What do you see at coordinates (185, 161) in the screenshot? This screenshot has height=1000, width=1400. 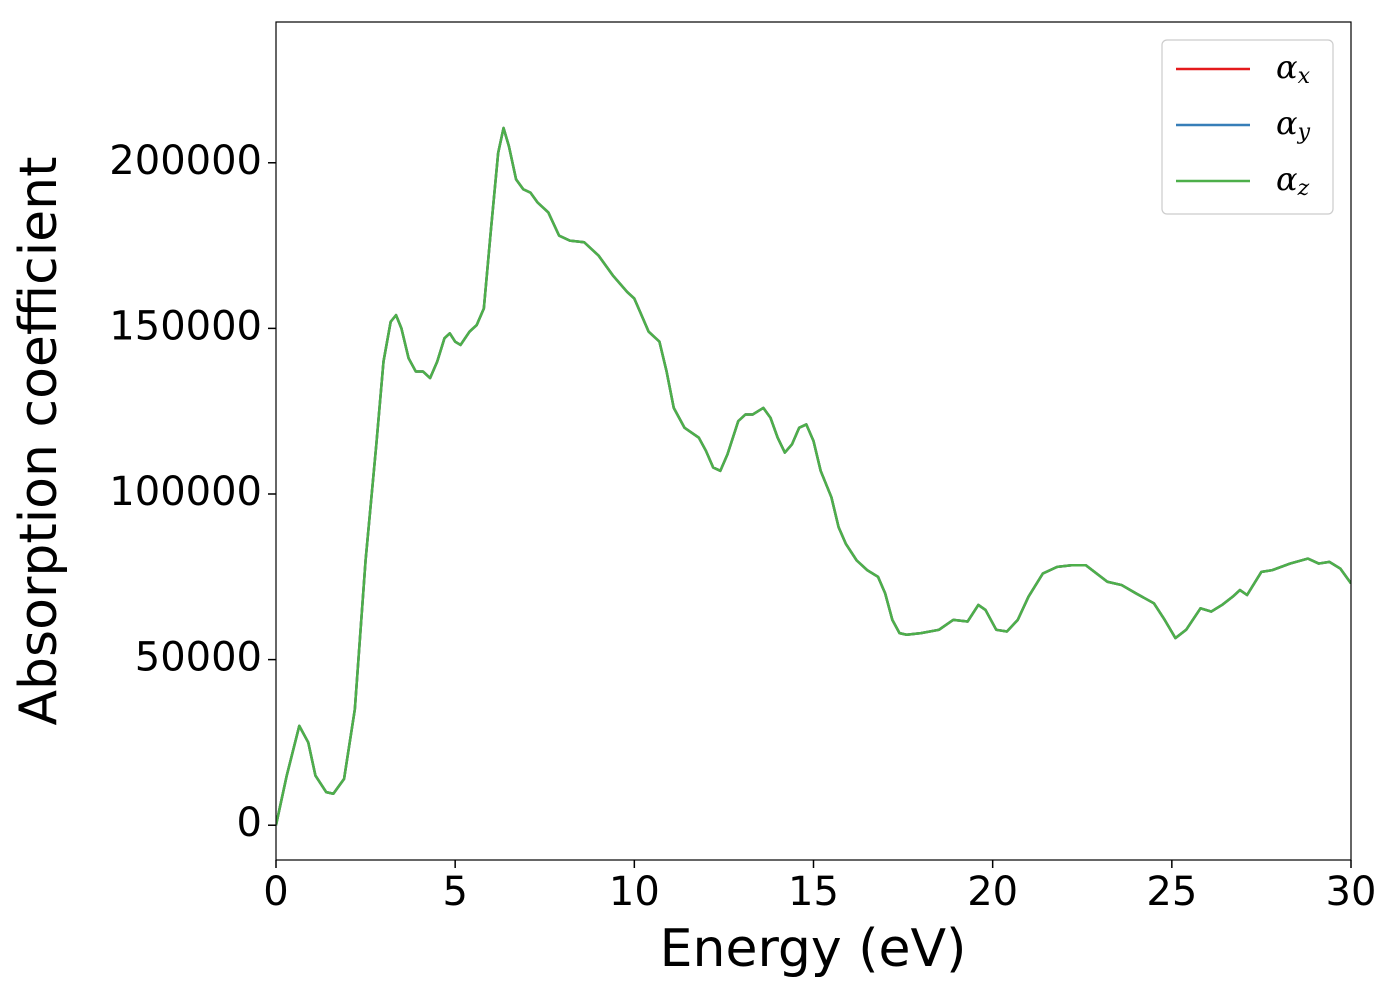 I see `y-tick-label: 200000` at bounding box center [185, 161].